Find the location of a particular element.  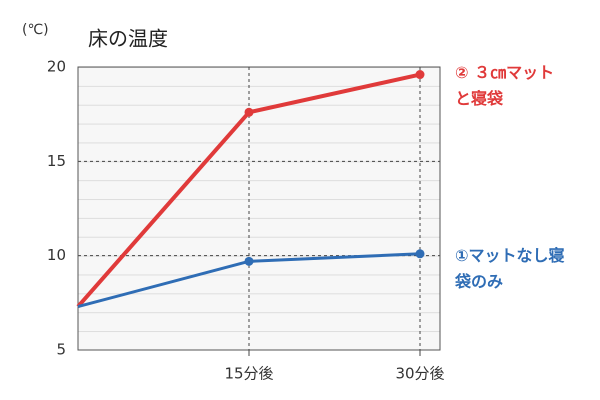

legend-entry: ①マットなし寝袋のみ is located at coordinates (510, 268).